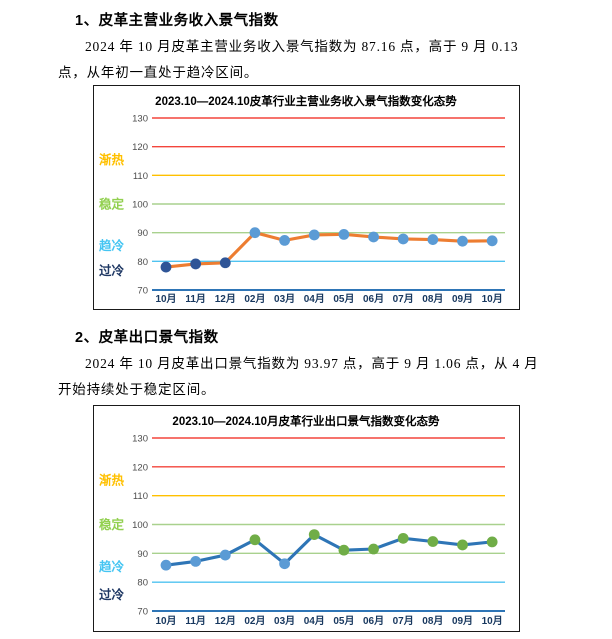  I want to click on section2-heading: 2、皮革出口景气指数, so click(147, 338).